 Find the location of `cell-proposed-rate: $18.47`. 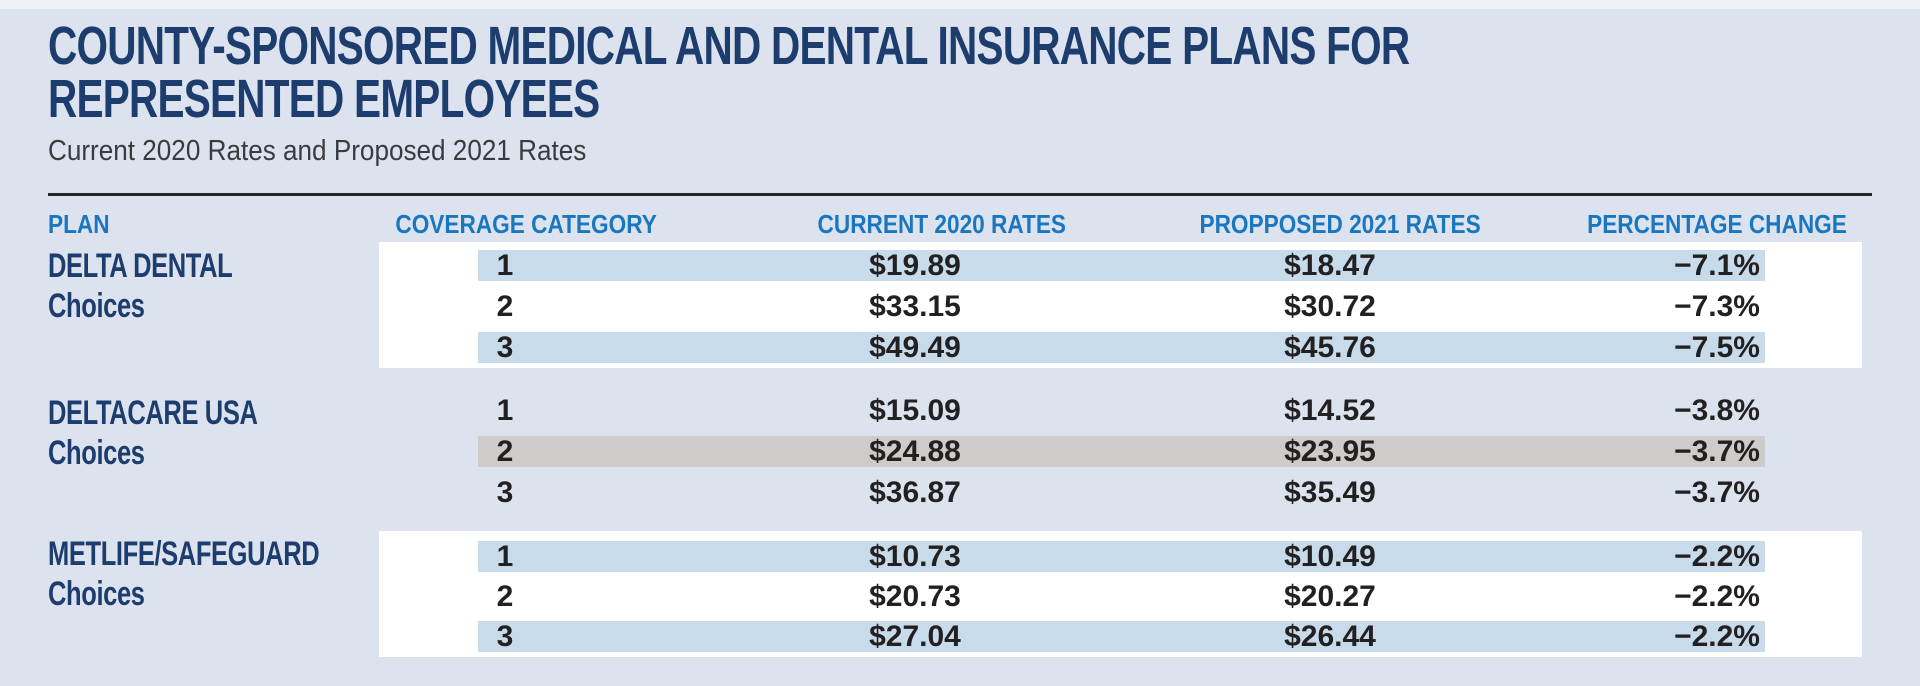

cell-proposed-rate: $18.47 is located at coordinates (1330, 265).